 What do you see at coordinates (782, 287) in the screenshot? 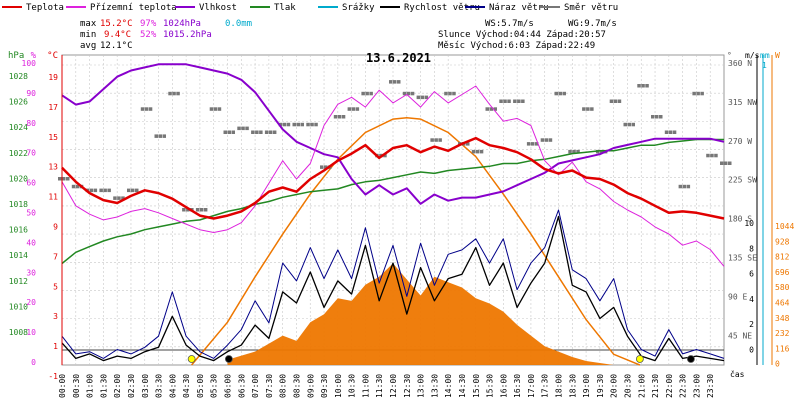
I see `axis-tick-w: 580` at bounding box center [782, 287].